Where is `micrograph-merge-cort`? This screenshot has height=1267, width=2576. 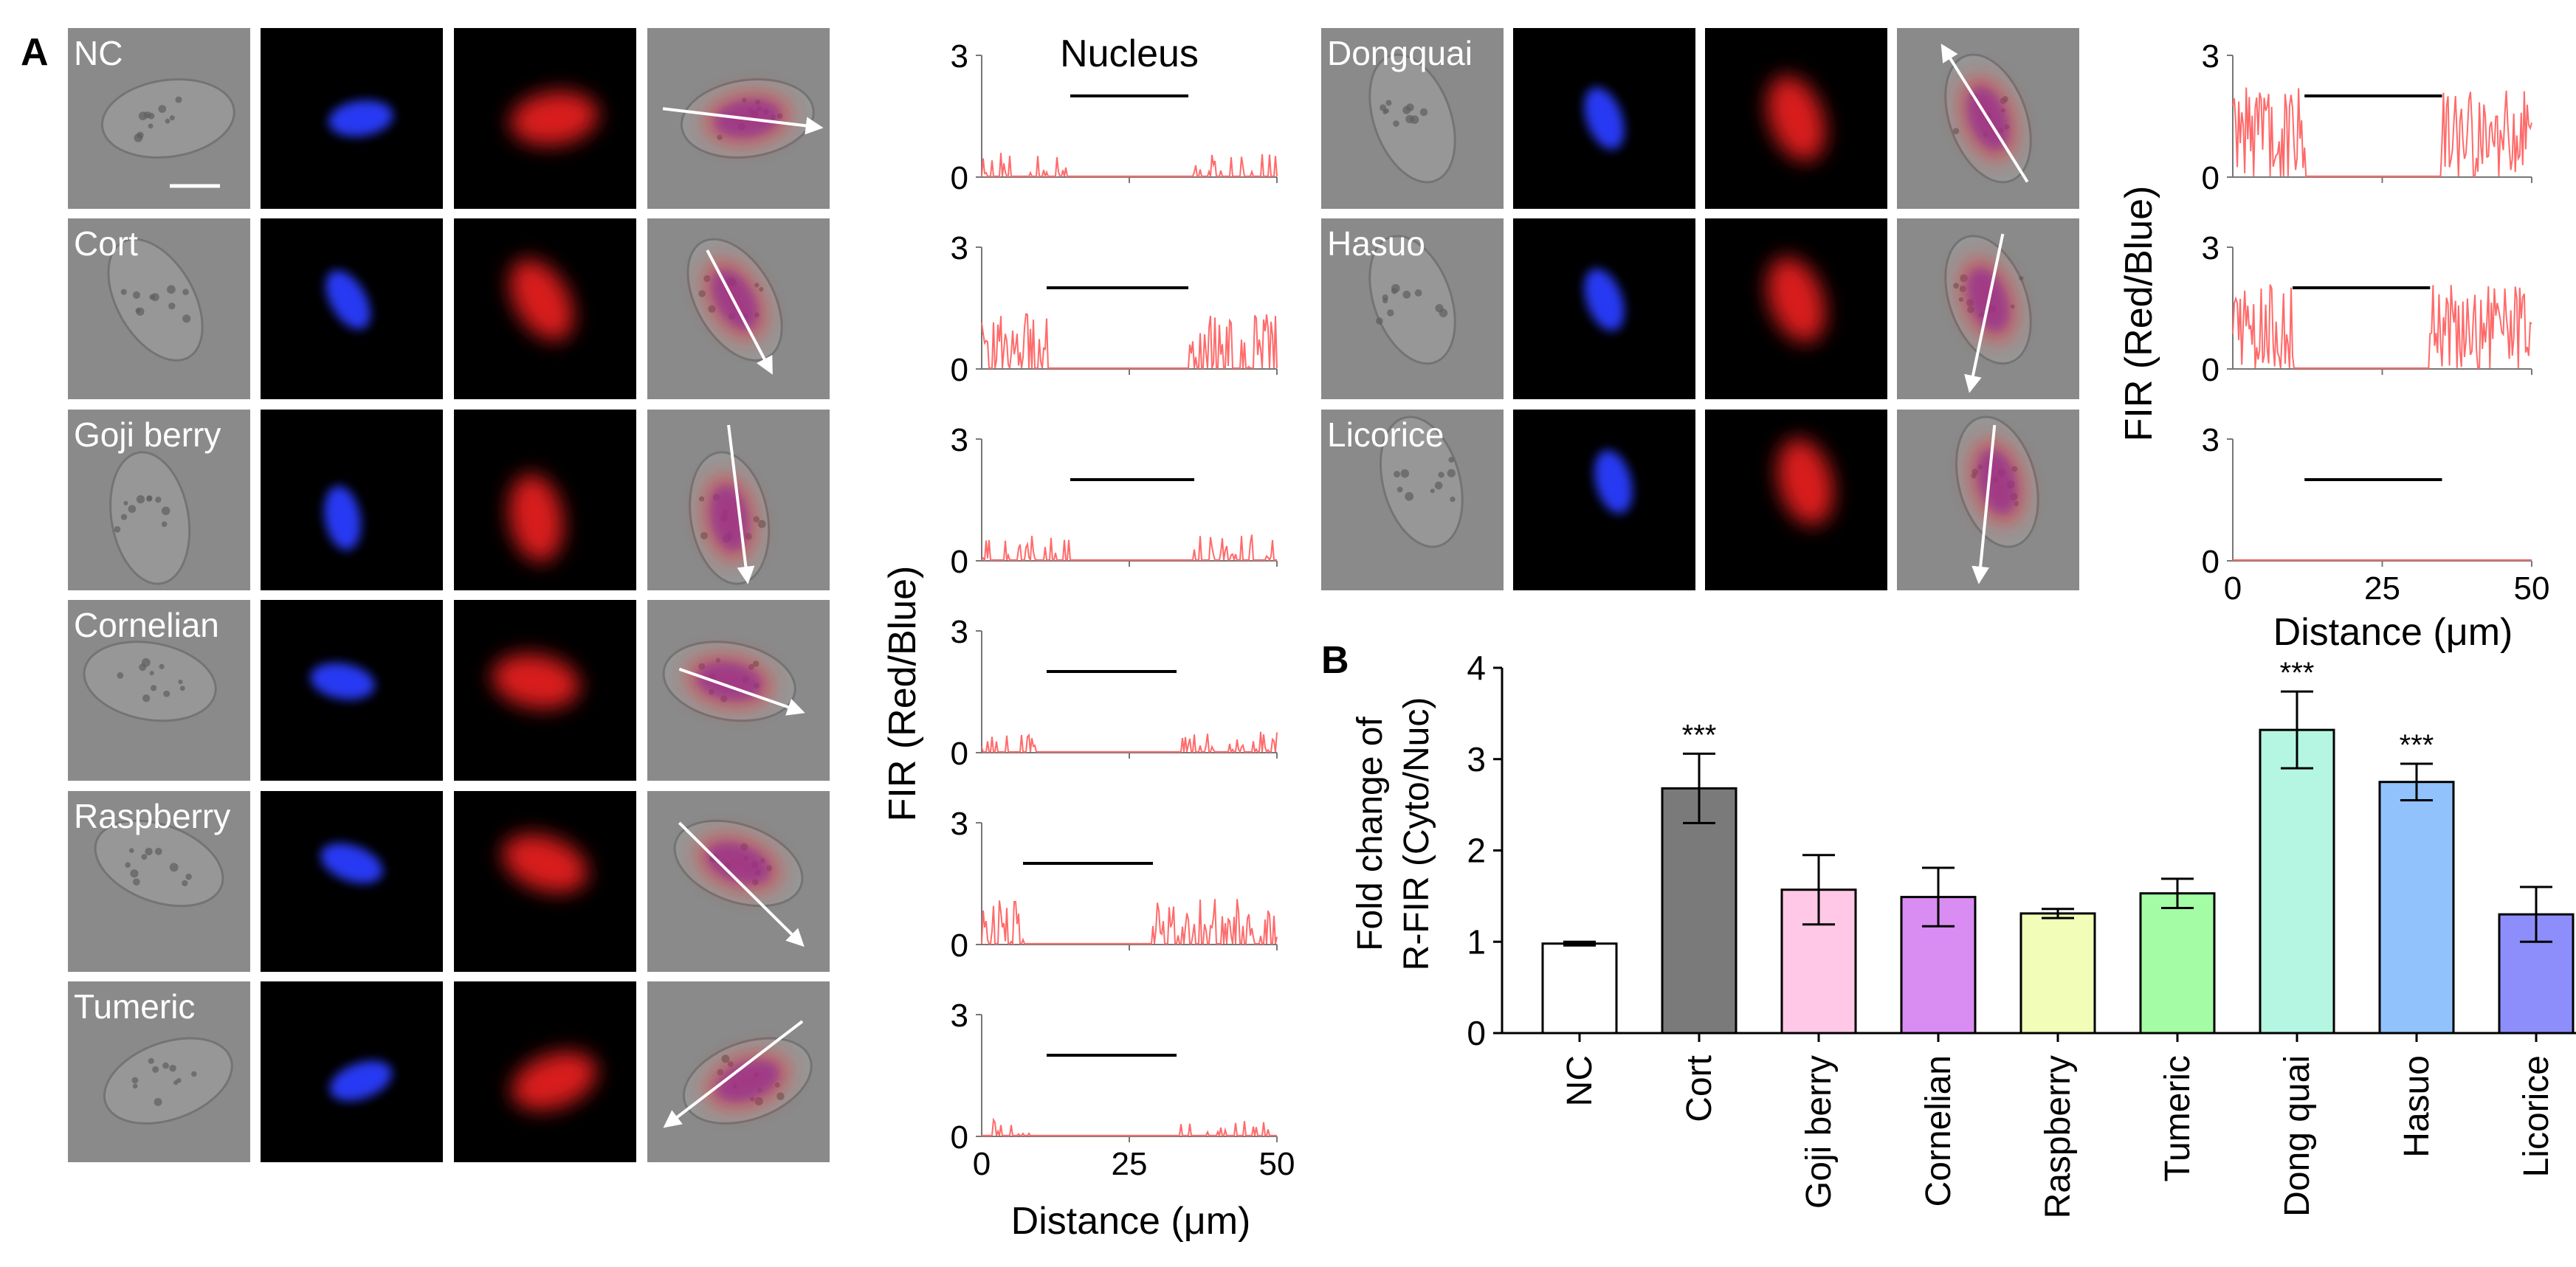
micrograph-merge-cort is located at coordinates (738, 308).